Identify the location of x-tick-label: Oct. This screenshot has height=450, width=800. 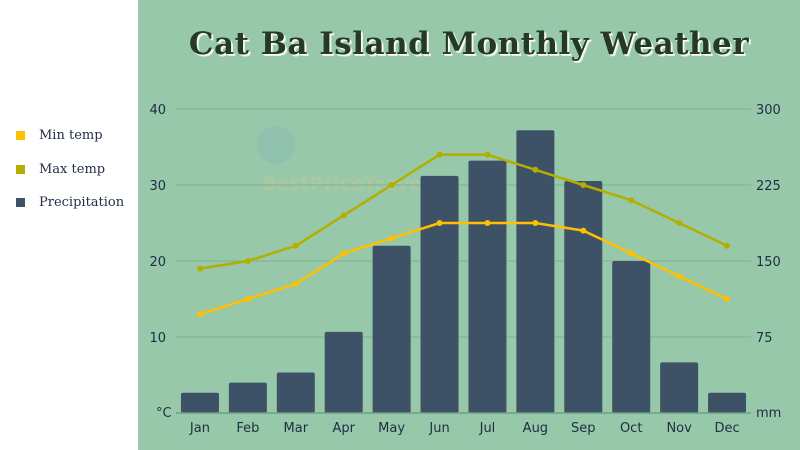
(631, 428).